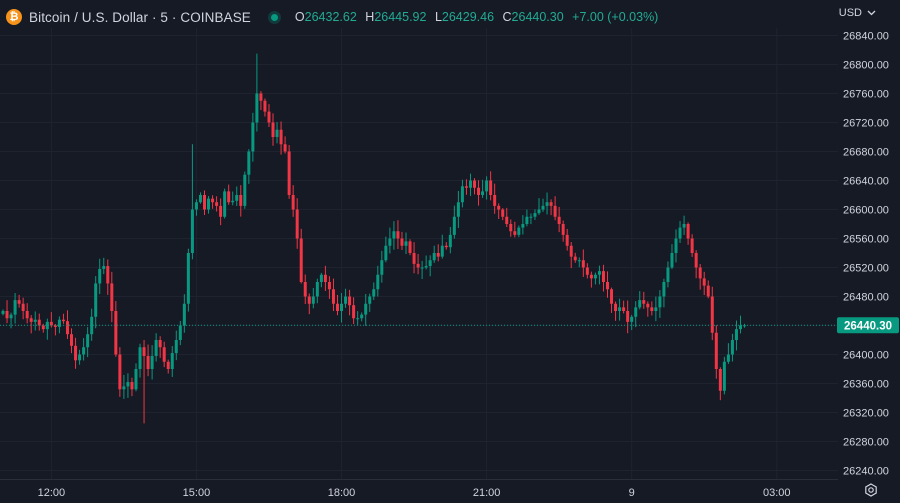 The height and width of the screenshot is (503, 900). I want to click on market-status-icon, so click(274, 17).